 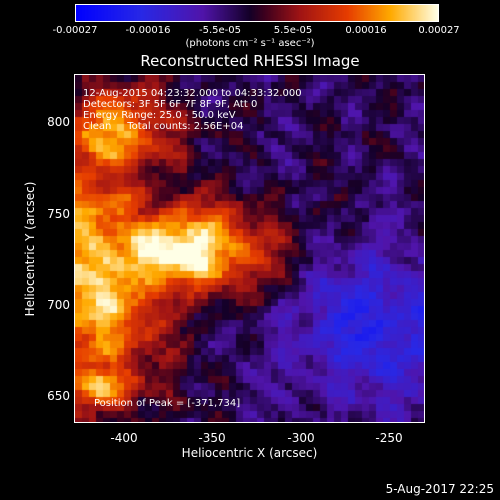 I want to click on energy-range-label: Energy Range: 25.0 - 50.0 keV, so click(x=159, y=115).